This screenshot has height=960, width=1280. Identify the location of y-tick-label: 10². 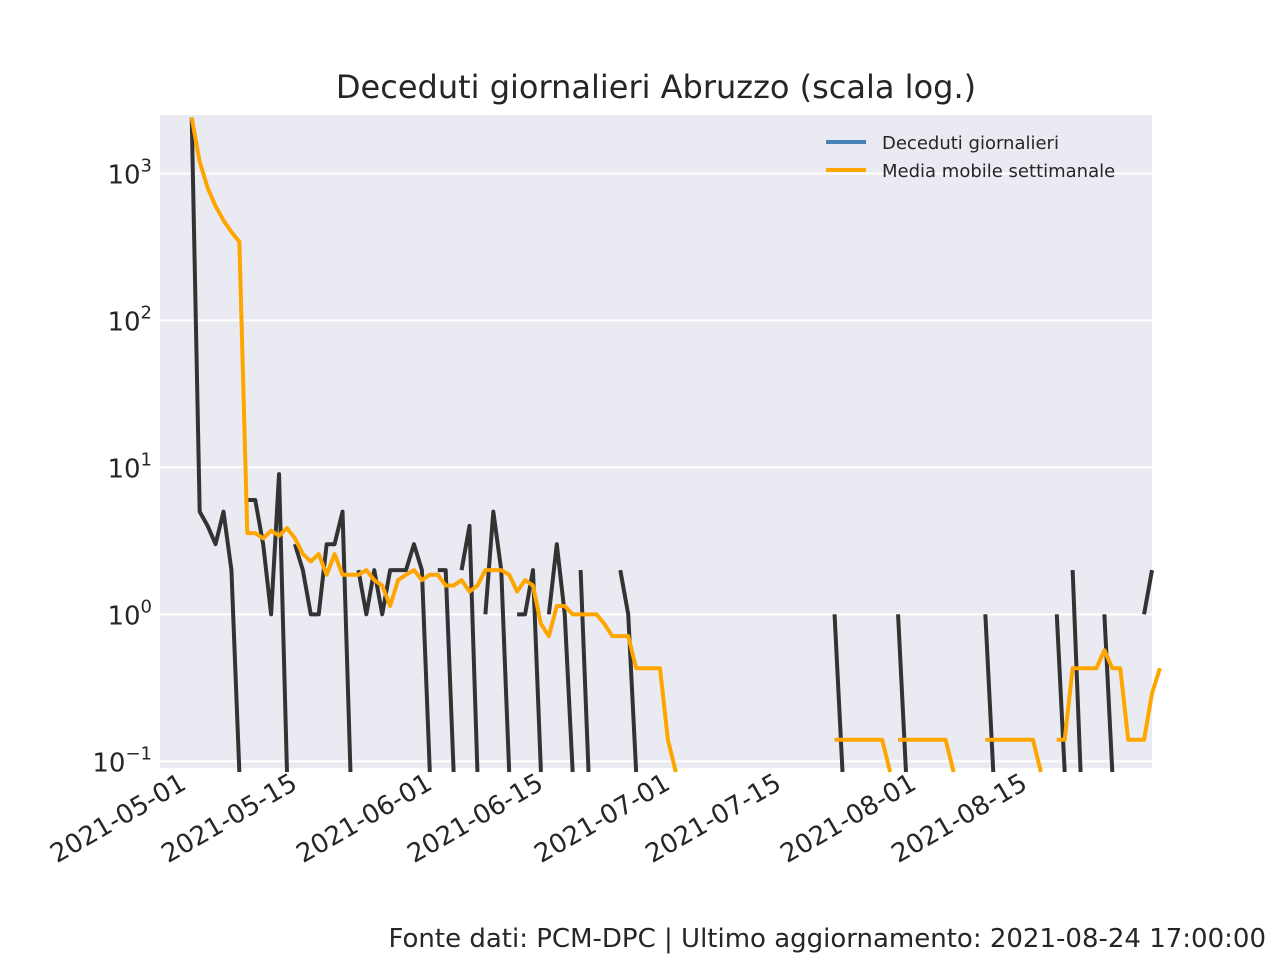
(129, 319).